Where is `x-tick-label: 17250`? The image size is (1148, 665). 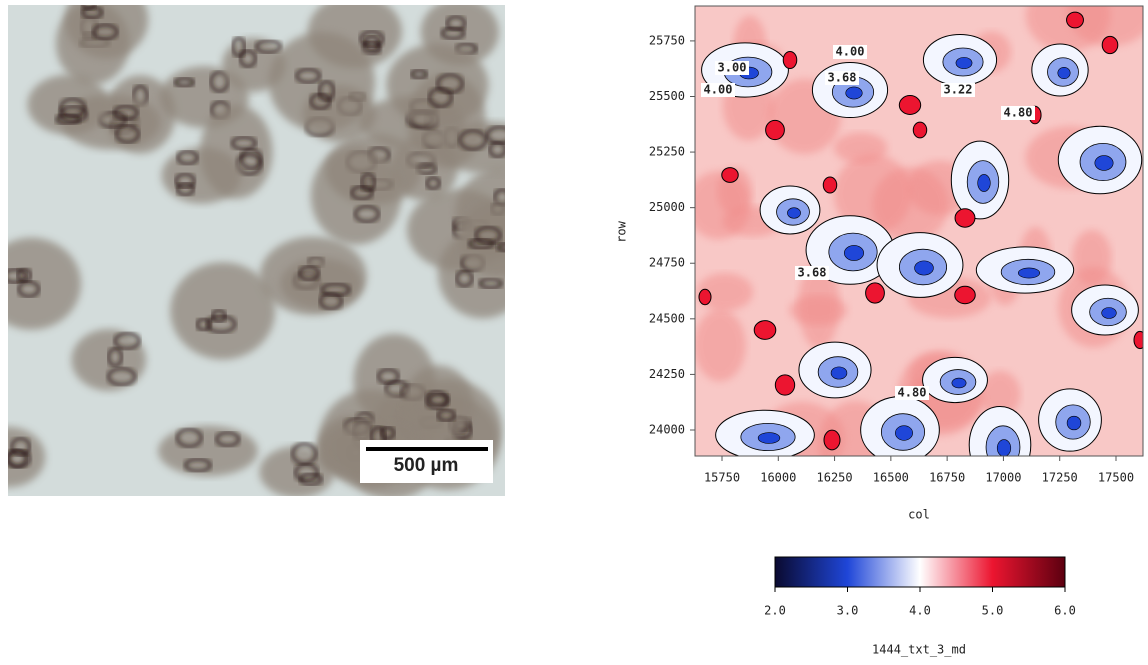
x-tick-label: 17250 is located at coordinates (1060, 478).